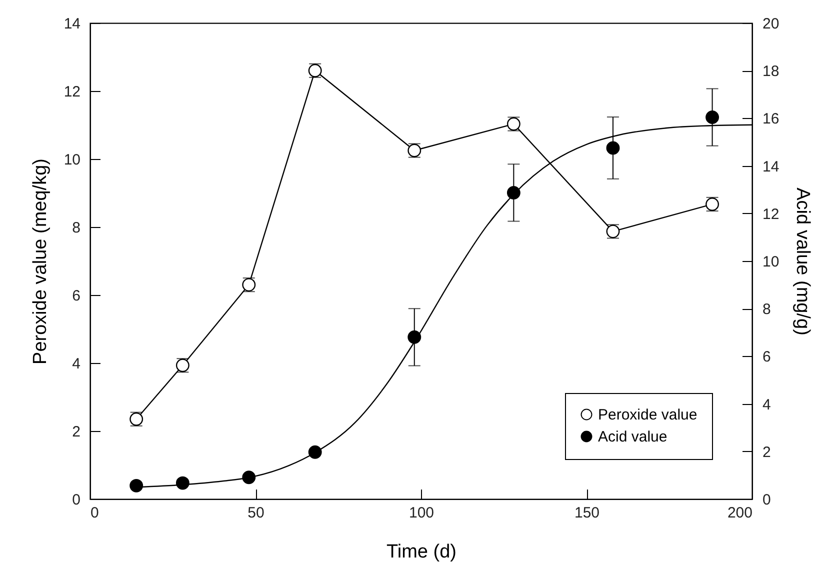 This screenshot has width=839, height=581. Describe the element at coordinates (766, 500) in the screenshot. I see `y2-tick-label: 0` at that location.